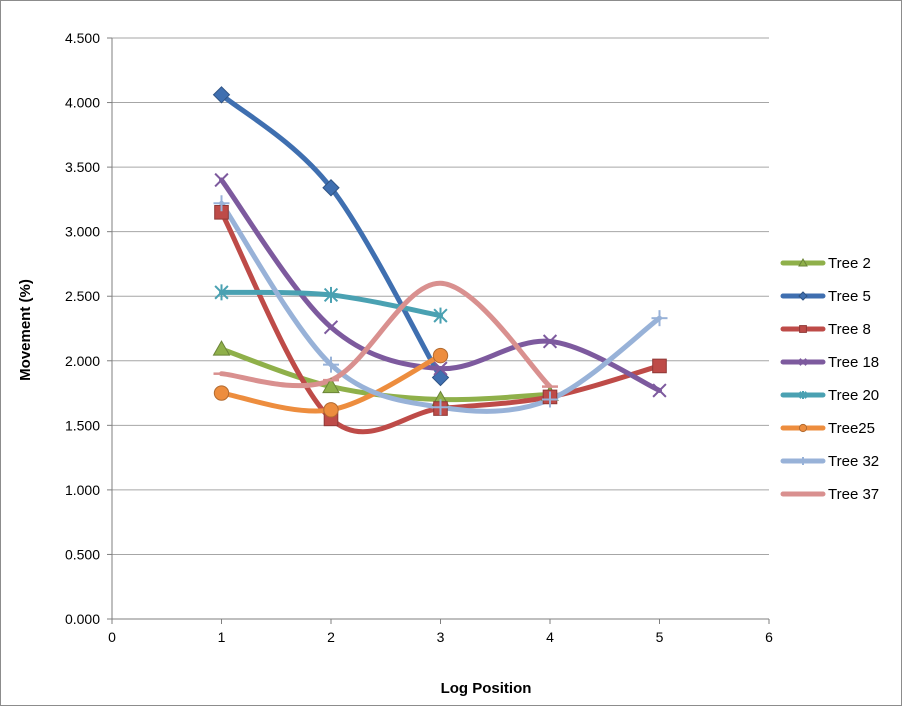 The image size is (902, 706). I want to click on y-tick-label: 0.500, so click(82, 554).